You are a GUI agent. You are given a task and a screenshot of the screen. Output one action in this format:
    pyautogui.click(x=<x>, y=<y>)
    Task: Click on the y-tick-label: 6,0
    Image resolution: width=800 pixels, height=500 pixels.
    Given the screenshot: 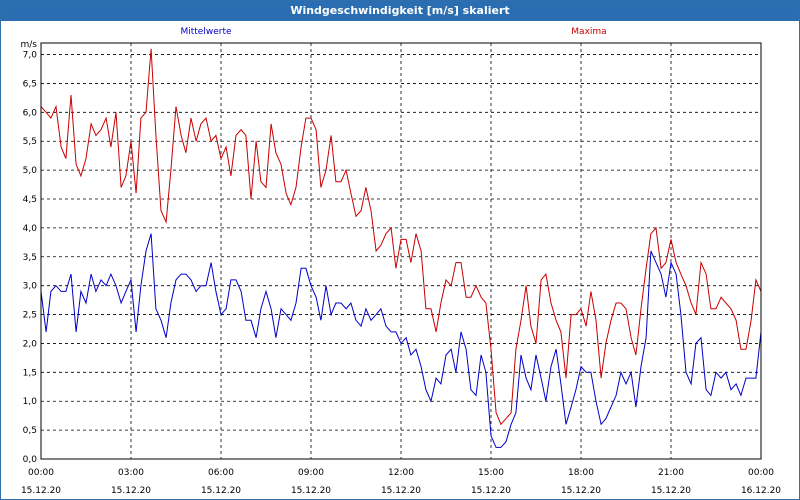 What is the action you would take?
    pyautogui.click(x=30, y=113)
    